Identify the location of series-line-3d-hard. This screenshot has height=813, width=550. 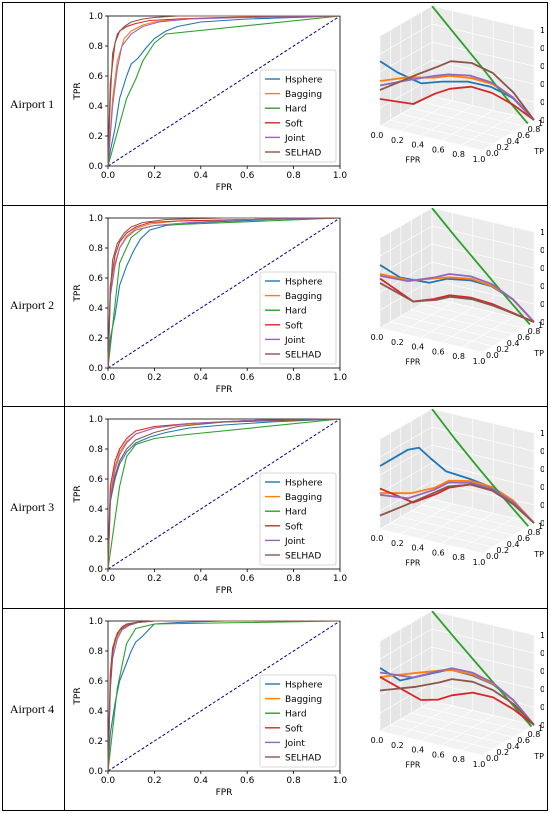
(480, 468).